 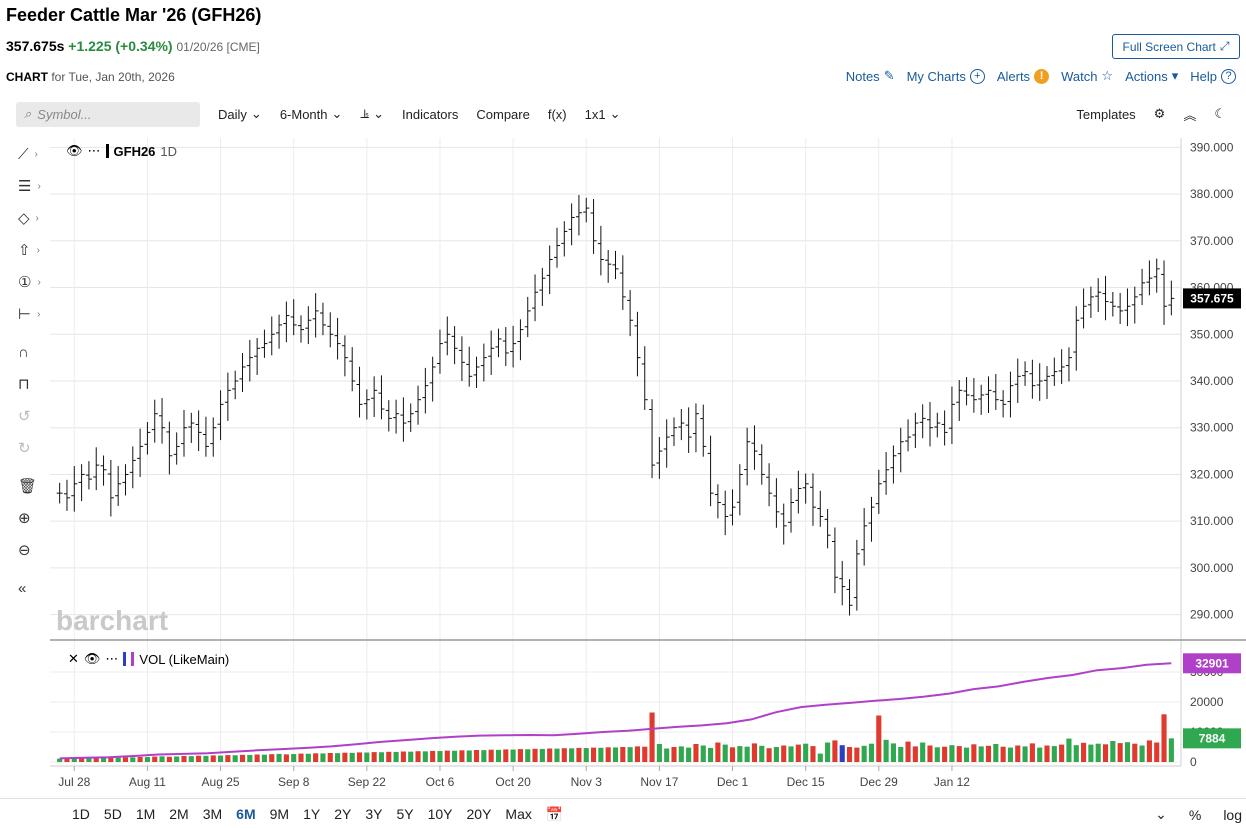 What do you see at coordinates (25, 218) in the screenshot?
I see `shape-tool: ◇ ›` at bounding box center [25, 218].